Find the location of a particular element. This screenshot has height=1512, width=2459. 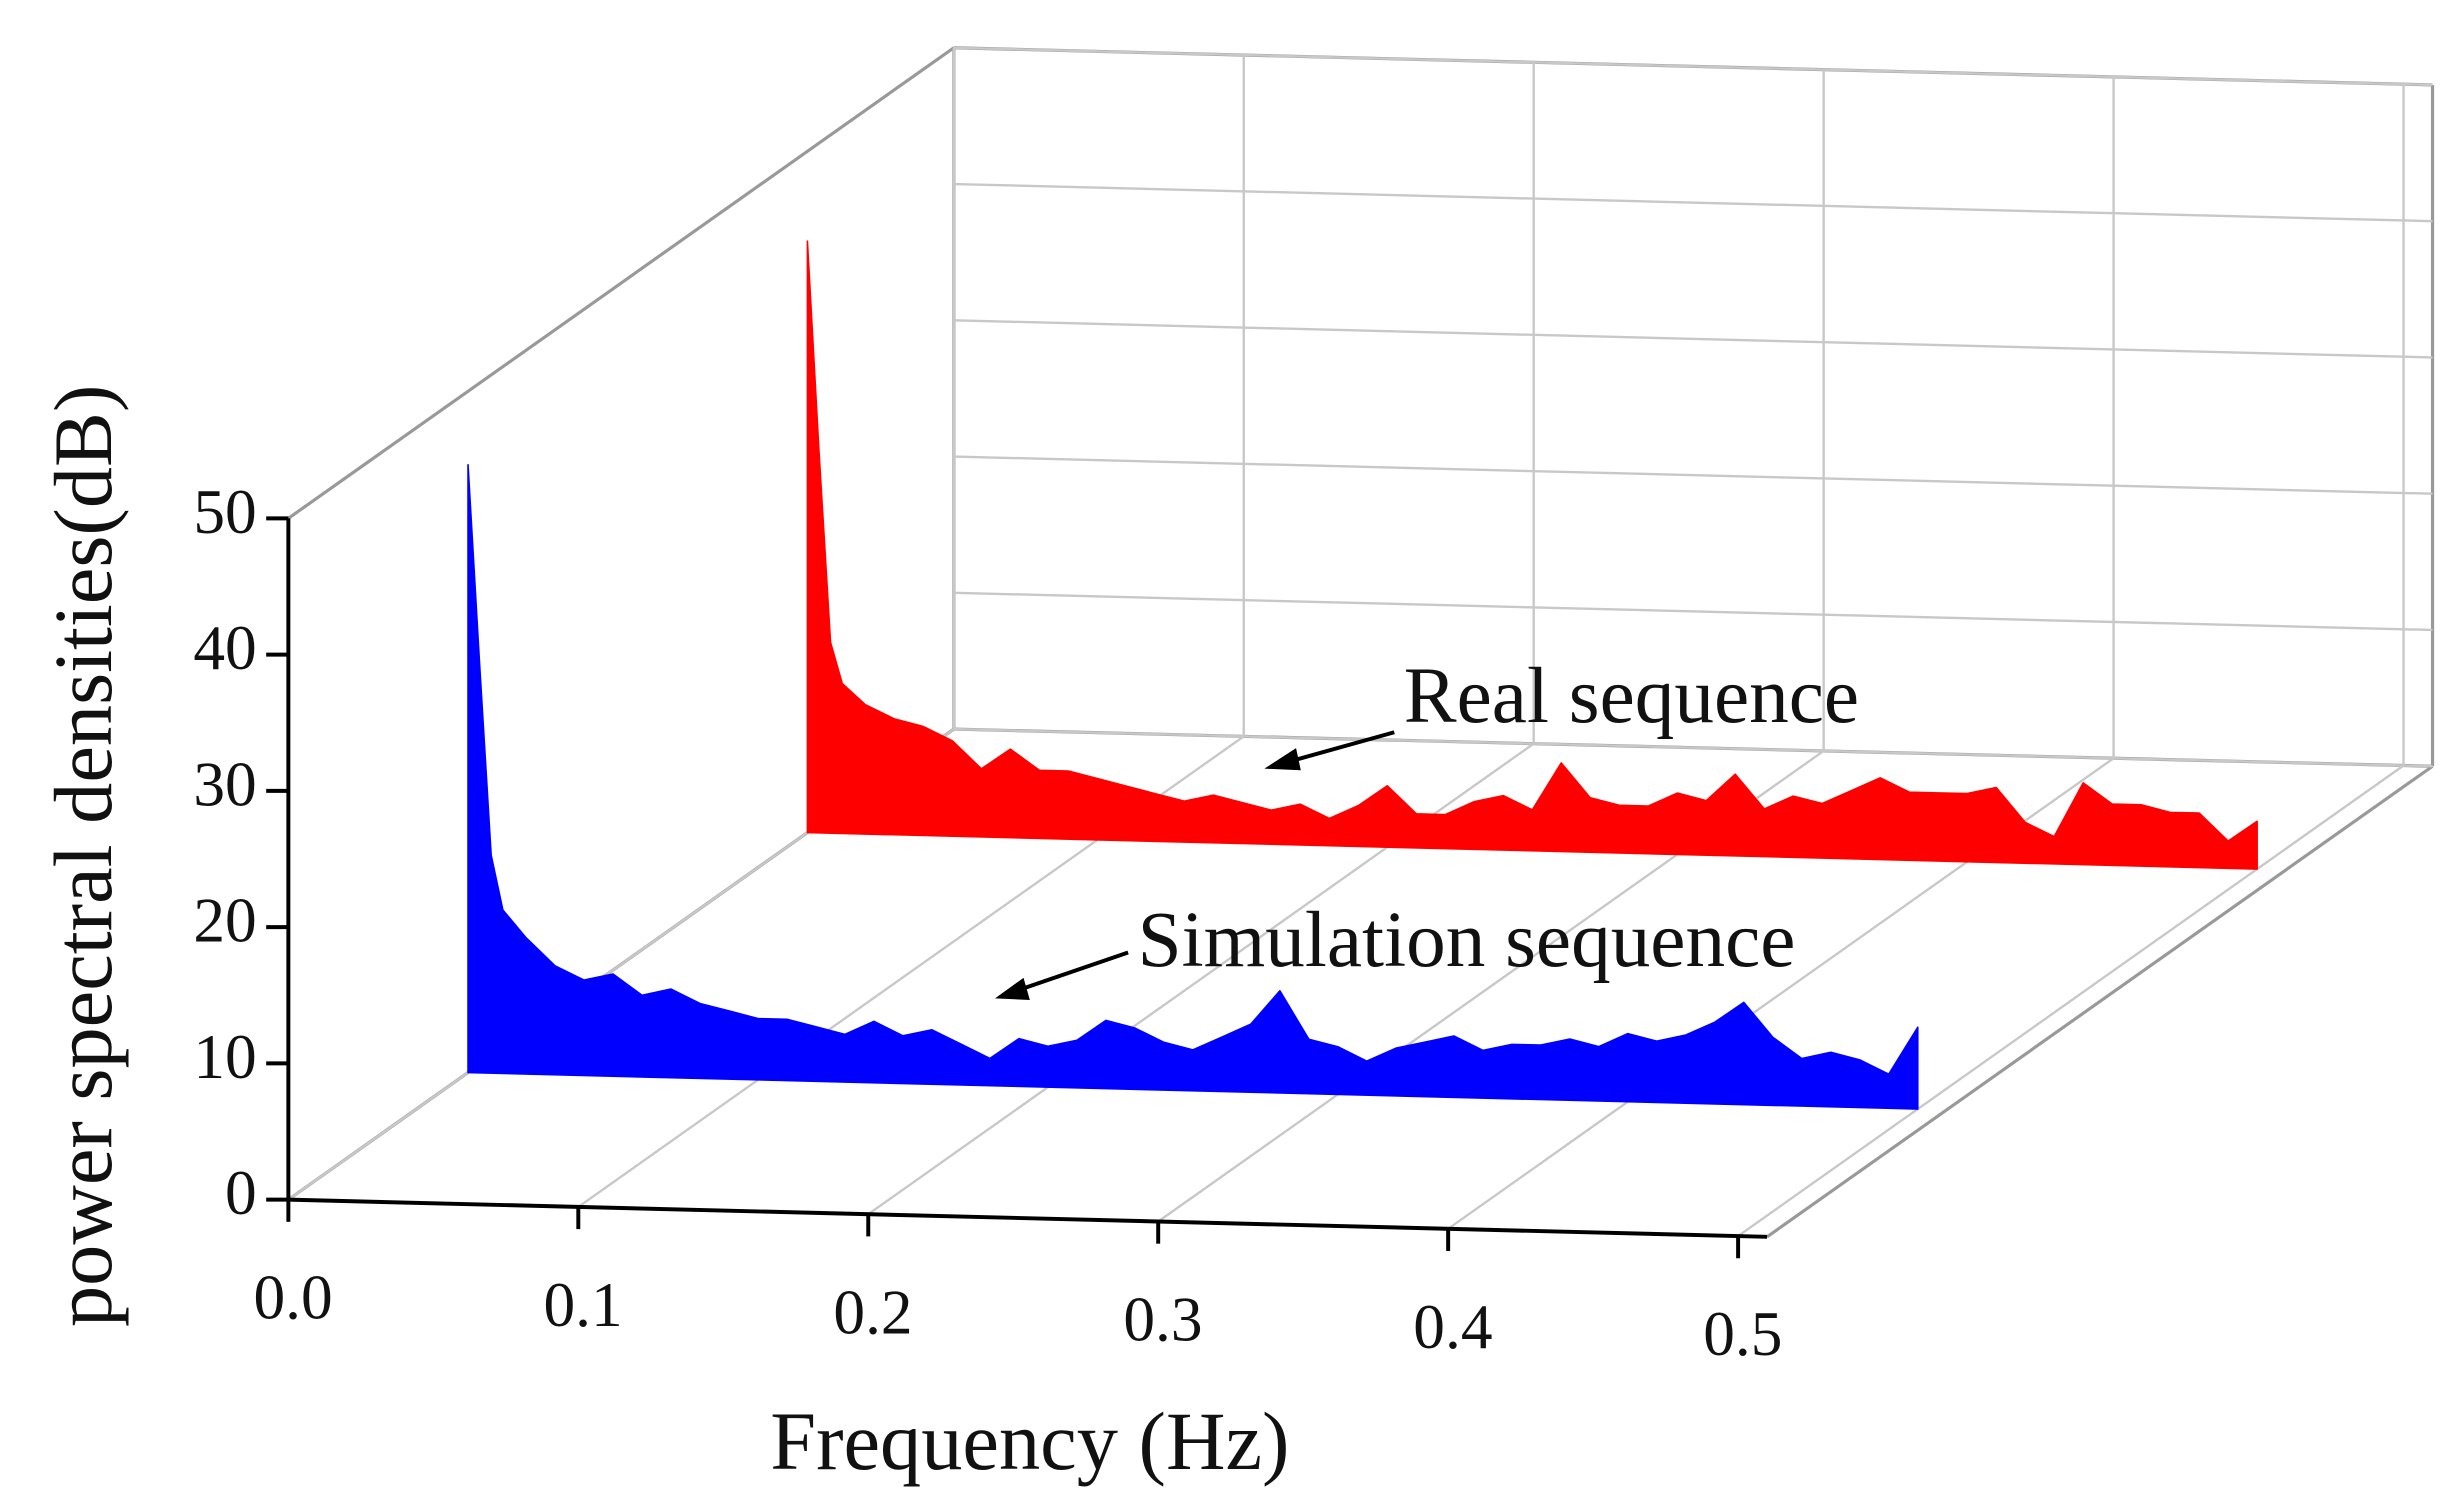

x-tick-label: 0.3 is located at coordinates (1162, 1320).